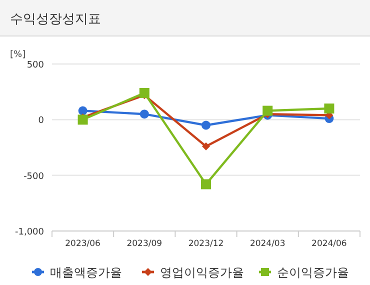  What do you see at coordinates (35, 65) in the screenshot?
I see `y-tick-label: 500` at bounding box center [35, 65].